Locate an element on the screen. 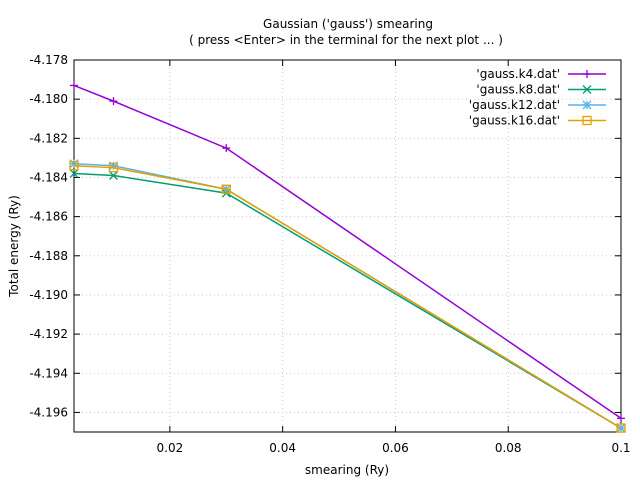 This screenshot has width=640, height=484. legend-item: 'gauss.k8.dat' is located at coordinates (541, 90).